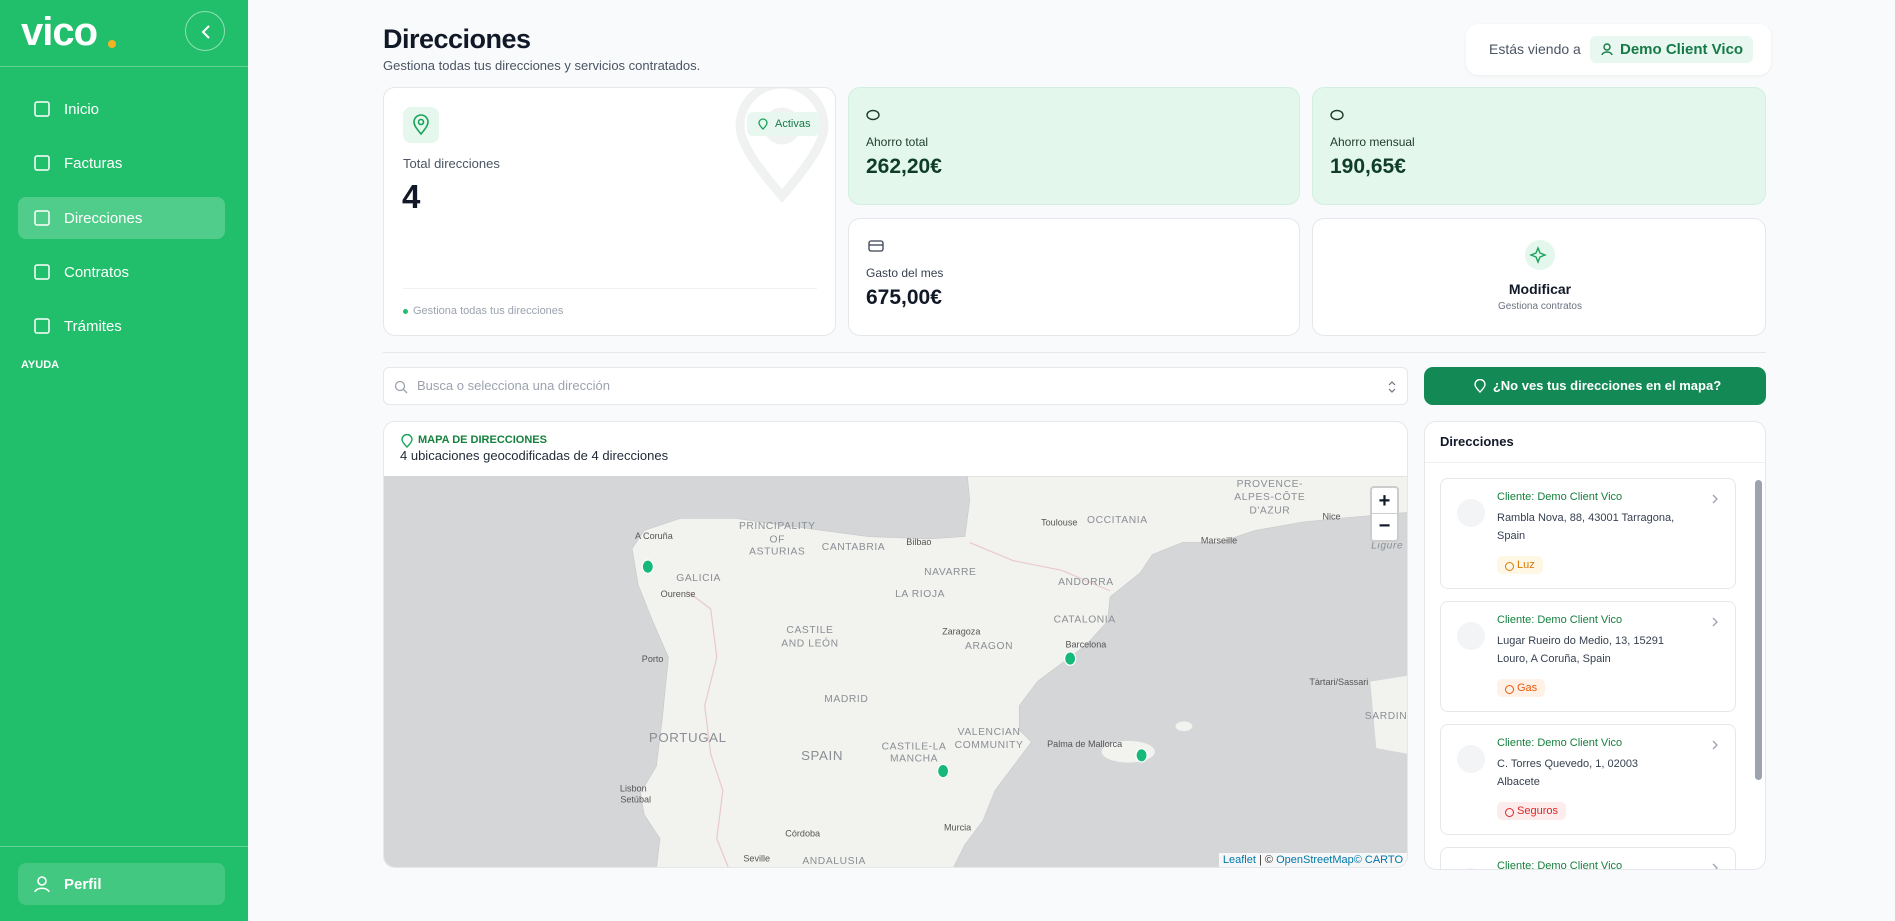 The height and width of the screenshot is (921, 1895). Describe the element at coordinates (1384, 526) in the screenshot. I see `zoom-out: −` at that location.